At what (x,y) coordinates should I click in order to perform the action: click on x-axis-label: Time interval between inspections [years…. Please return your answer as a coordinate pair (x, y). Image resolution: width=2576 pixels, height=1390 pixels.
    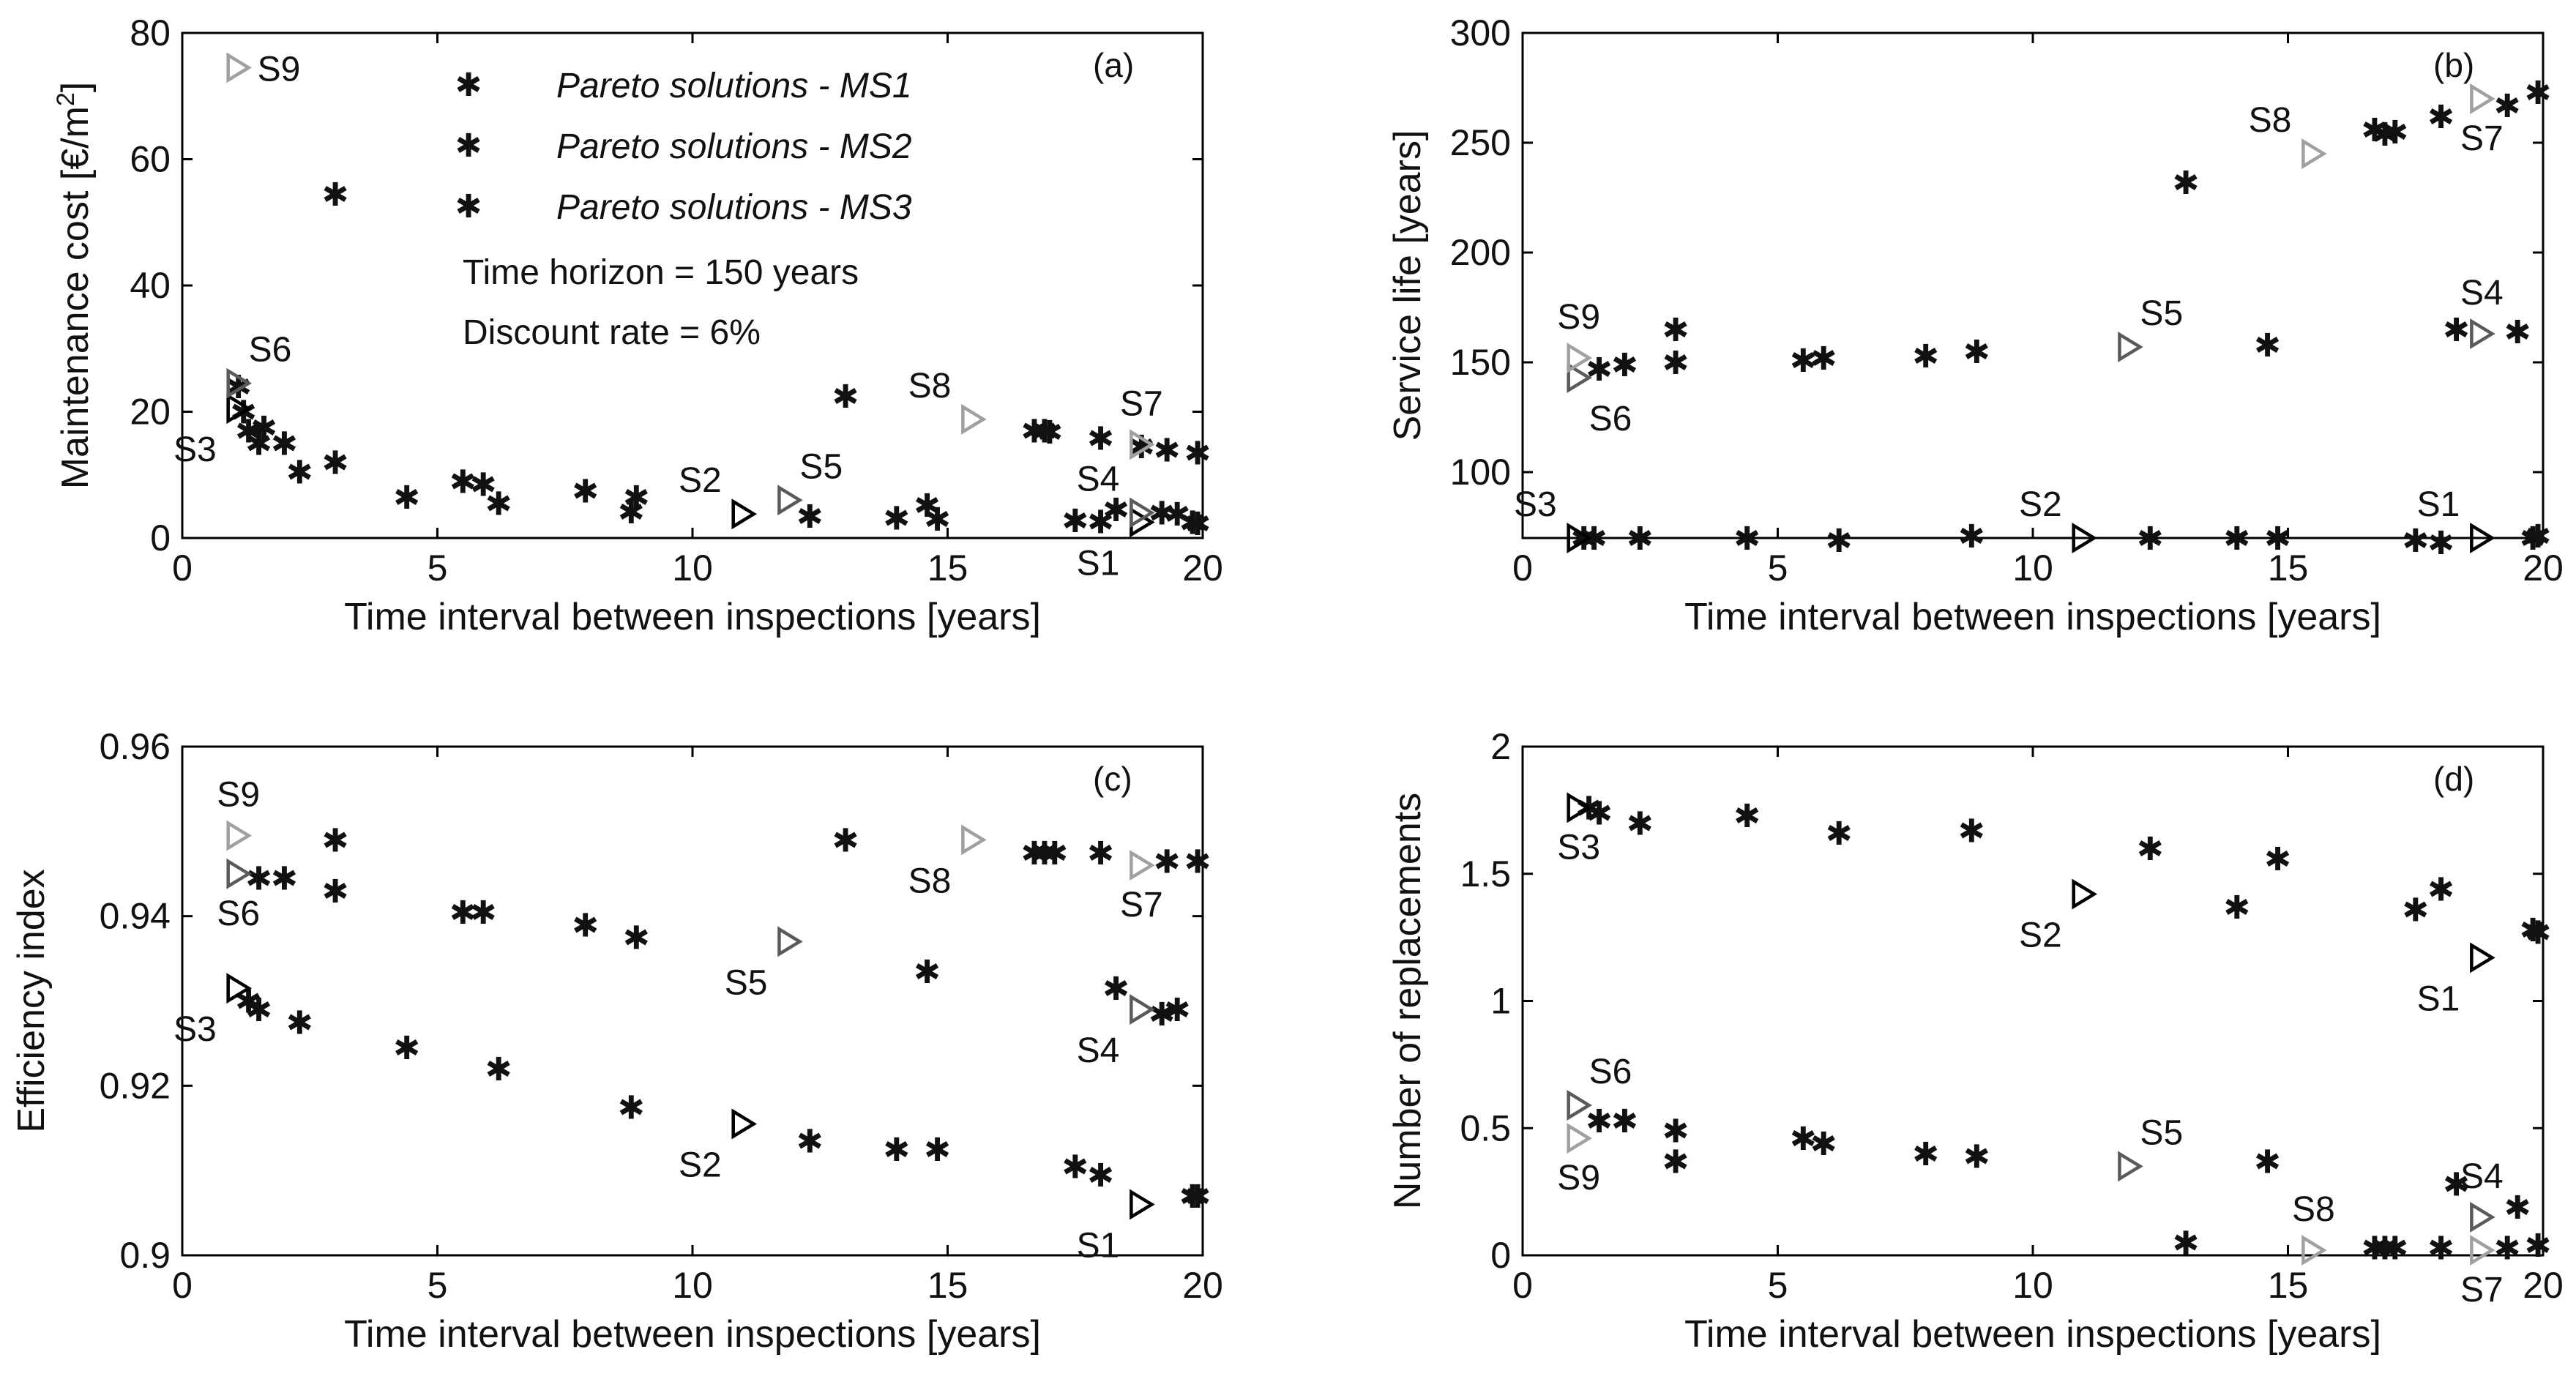
    Looking at the image, I should click on (692, 617).